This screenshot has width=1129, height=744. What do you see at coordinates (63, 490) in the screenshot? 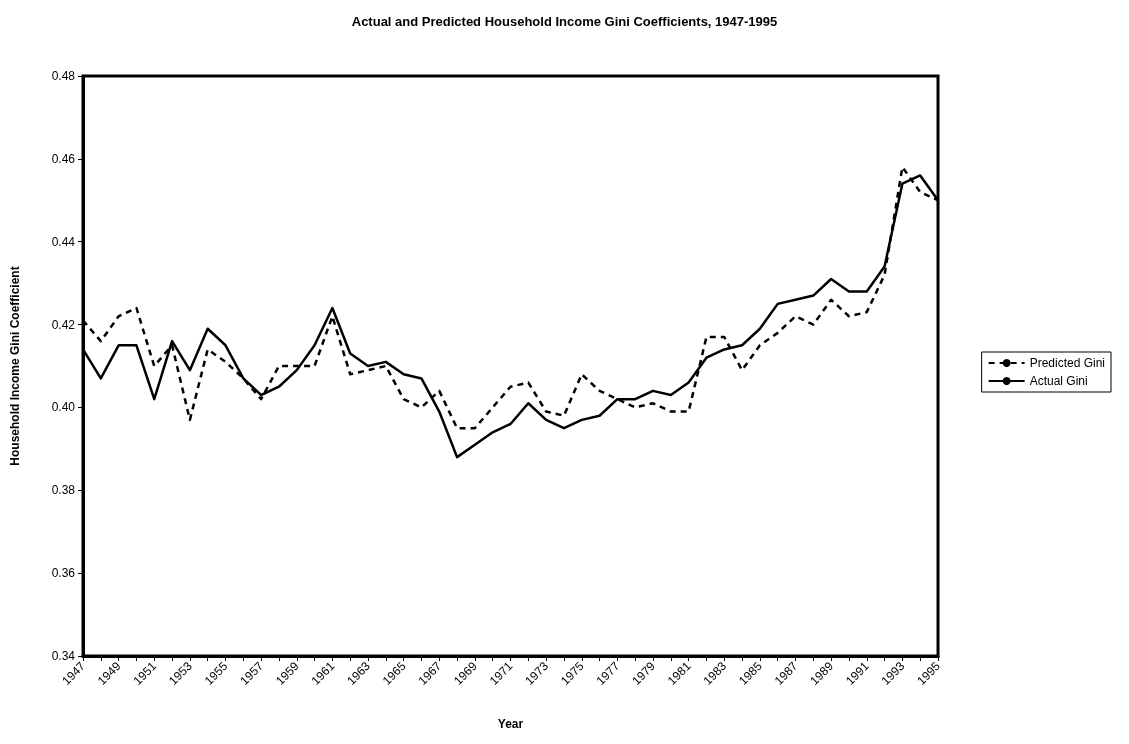
I see `y-tick-label: 0.38` at bounding box center [63, 490].